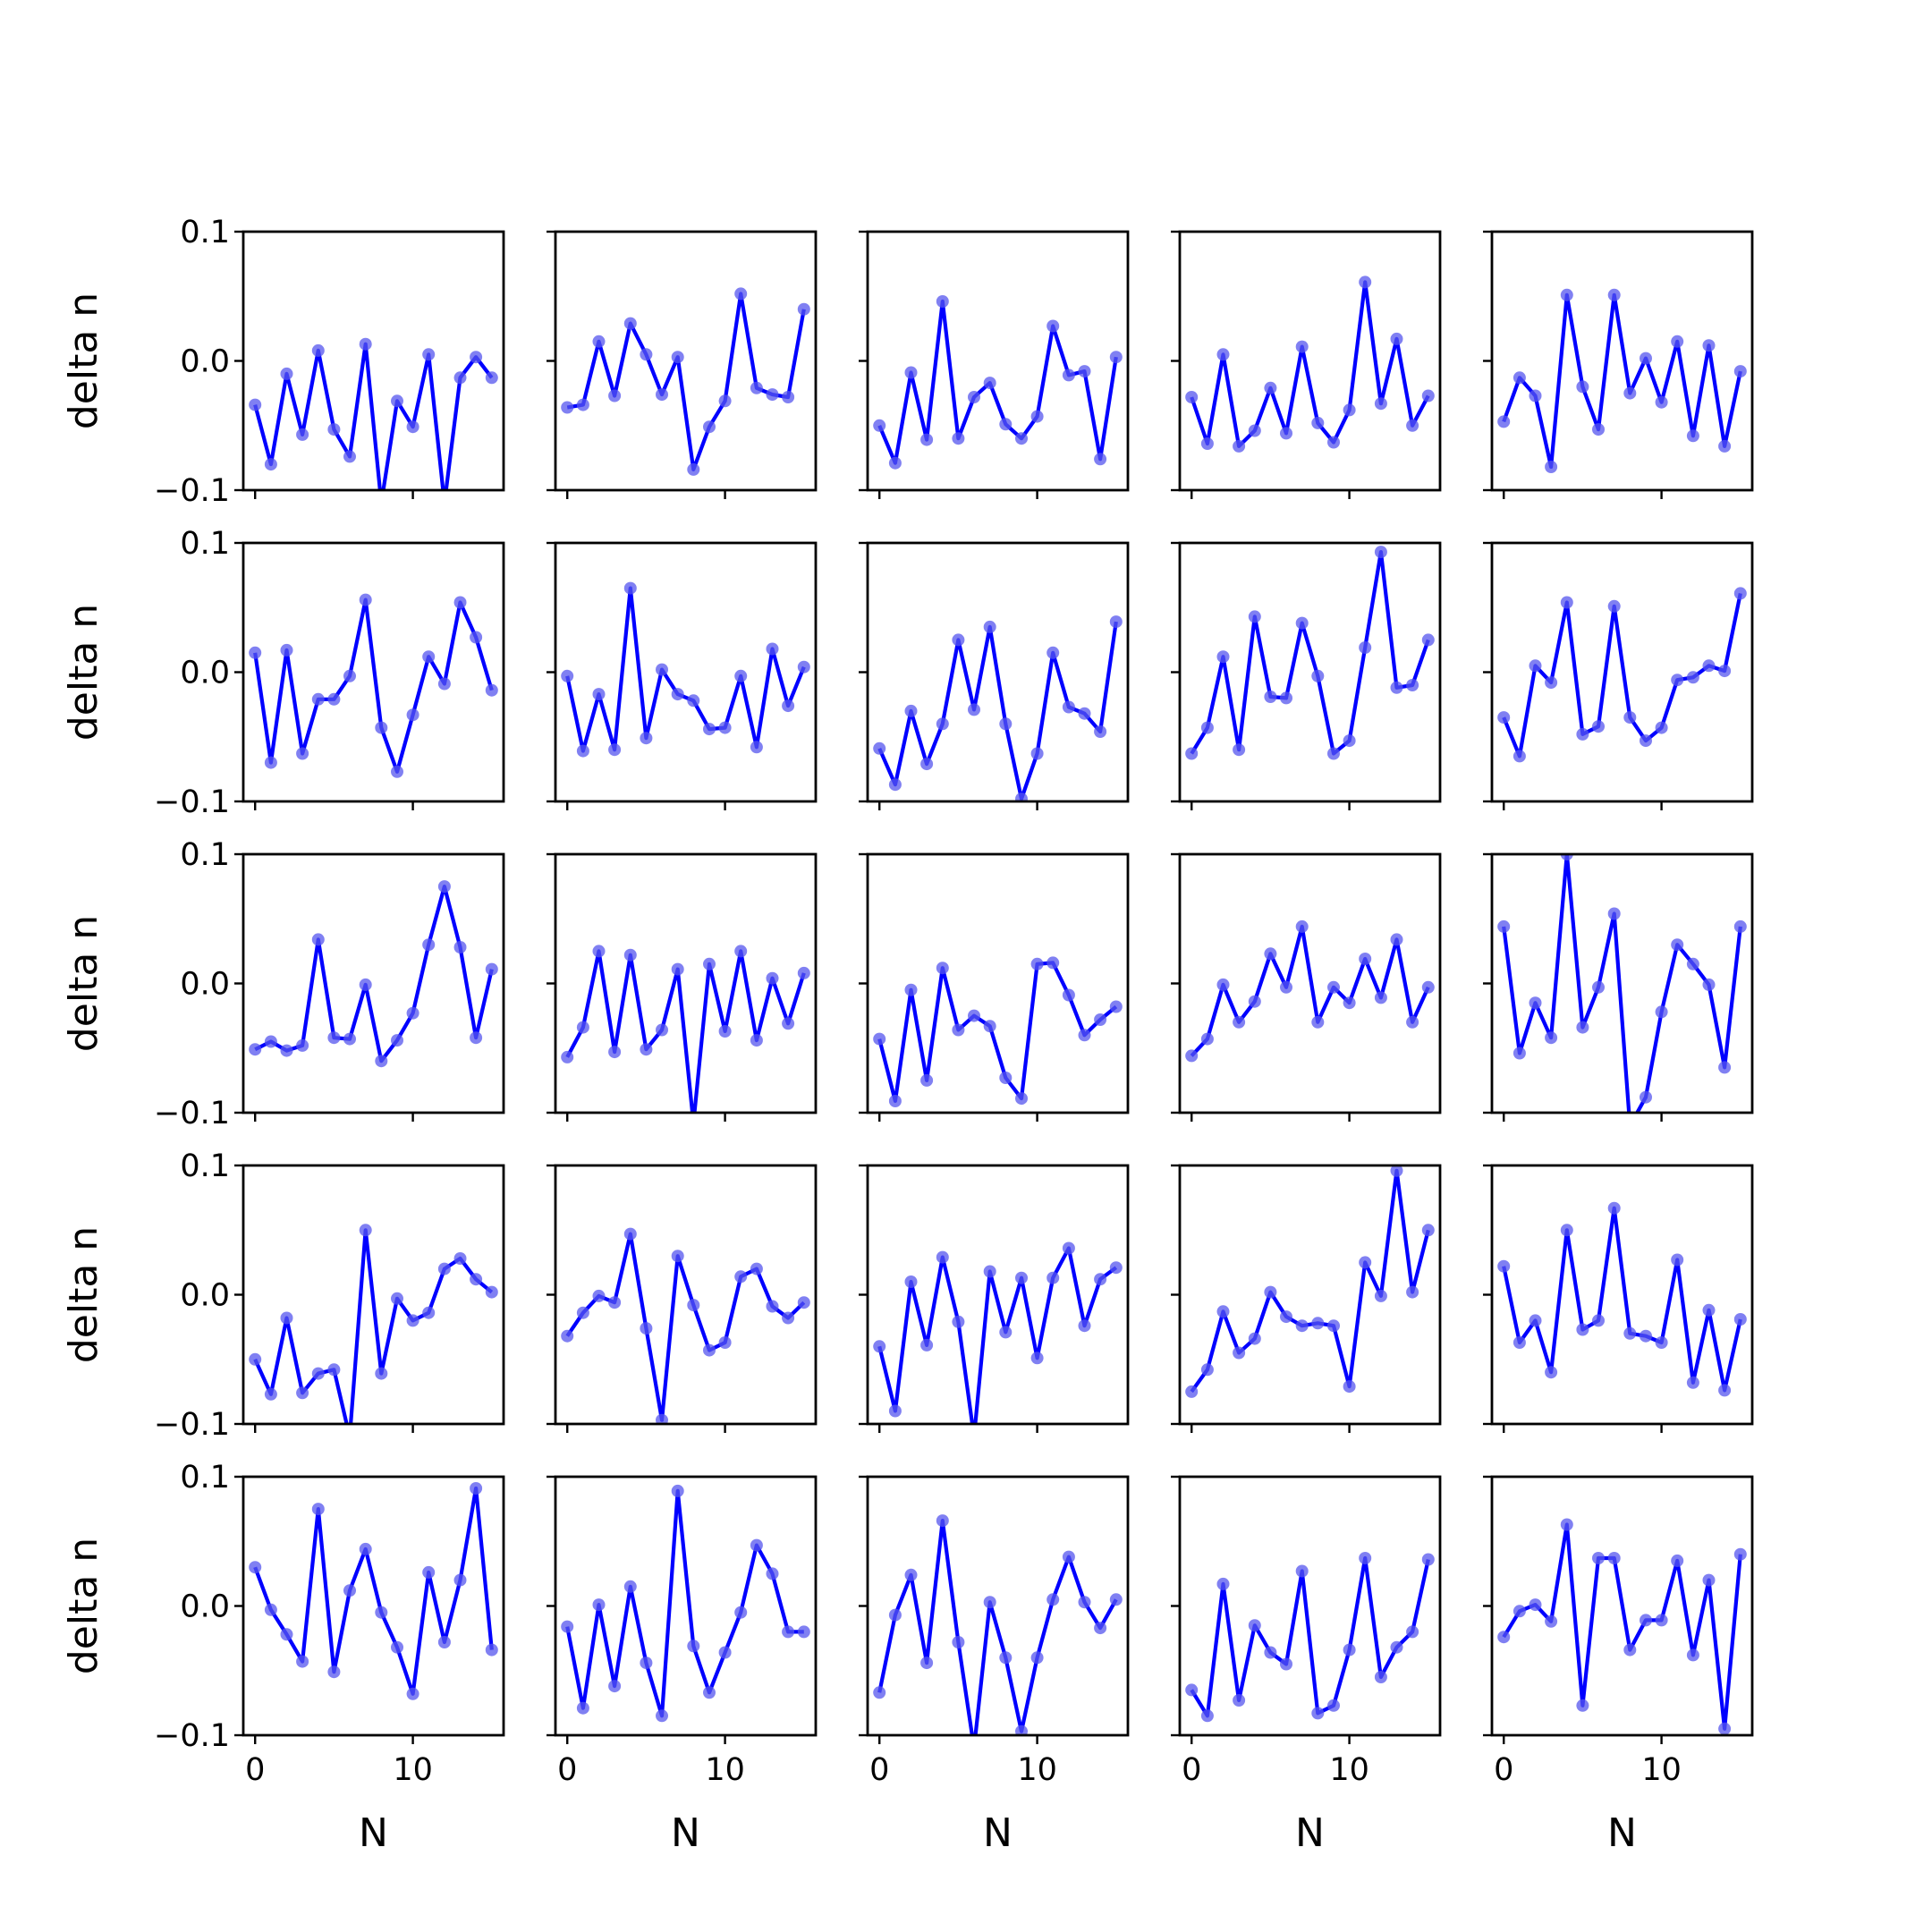 The width and height of the screenshot is (1932, 1932). Describe the element at coordinates (682, 1298) in the screenshot. I see `subplot-r4-c2` at that location.